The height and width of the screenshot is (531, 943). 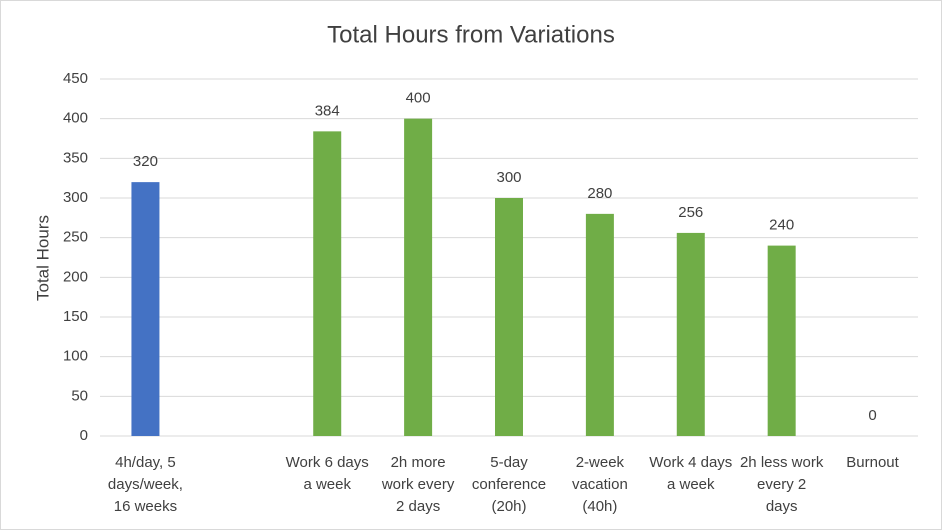 I want to click on x-tick-label: 2h more work every 2 days, so click(x=418, y=484).